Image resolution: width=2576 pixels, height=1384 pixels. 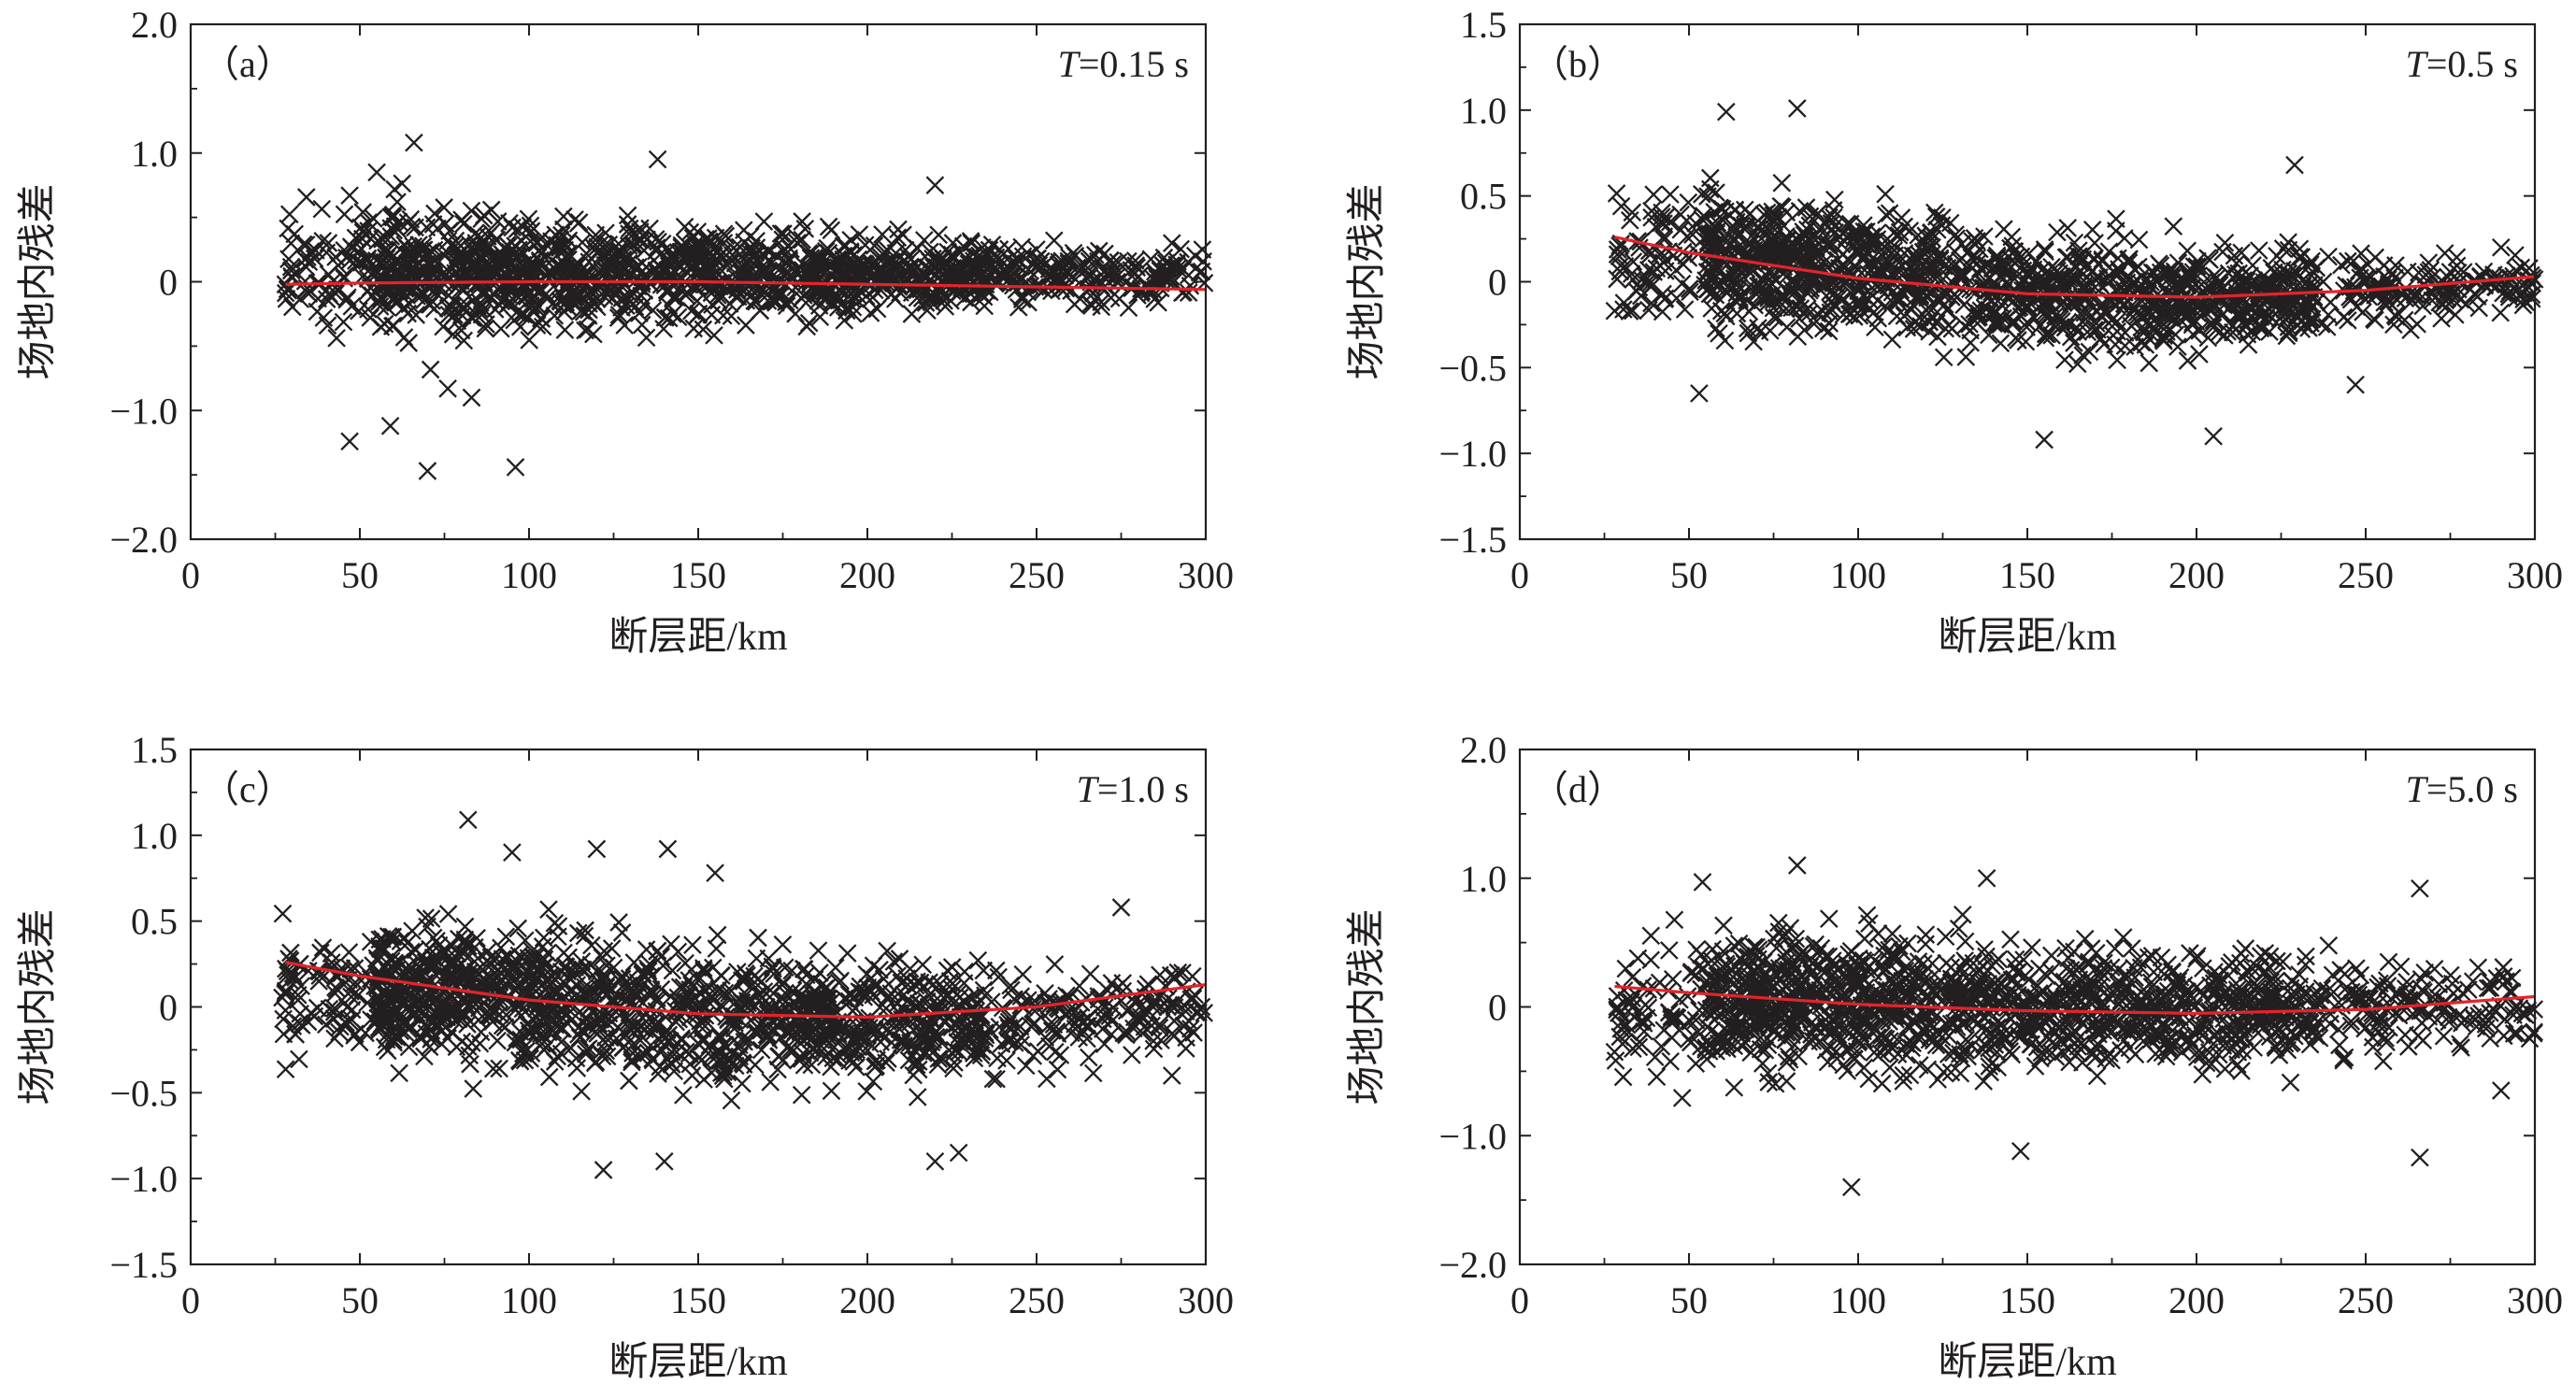 What do you see at coordinates (746, 285) in the screenshot?
I see `fit-curve` at bounding box center [746, 285].